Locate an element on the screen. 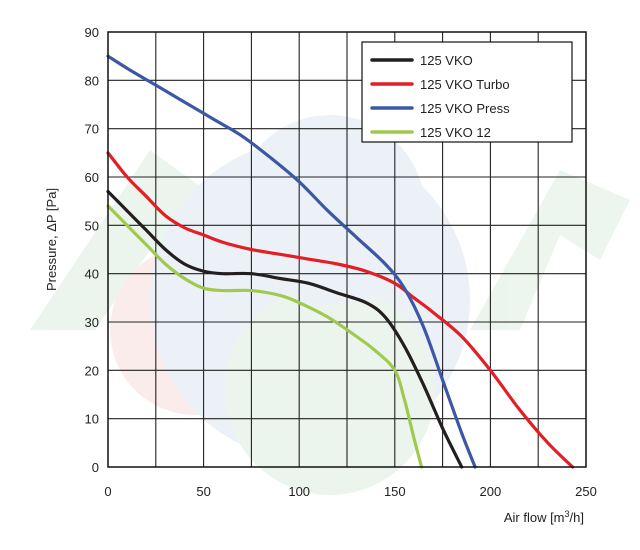 This screenshot has height=550, width=640. x-tick-label: 50 is located at coordinates (203, 491).